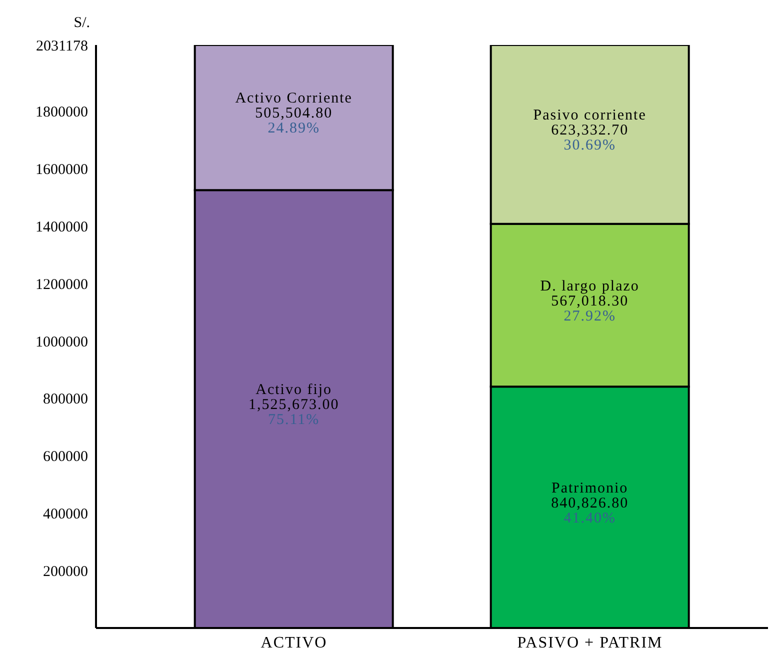  What do you see at coordinates (590, 518) in the screenshot?
I see `annotation: 41.40%` at bounding box center [590, 518].